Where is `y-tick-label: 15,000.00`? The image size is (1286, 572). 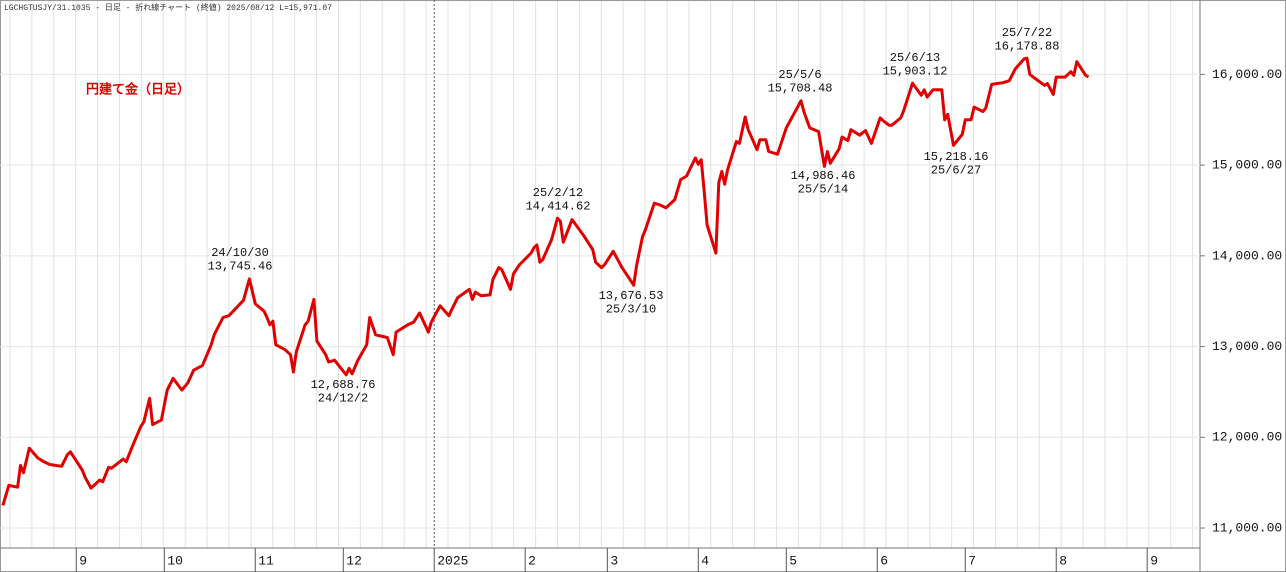 y-tick-label: 15,000.00 is located at coordinates (1247, 165).